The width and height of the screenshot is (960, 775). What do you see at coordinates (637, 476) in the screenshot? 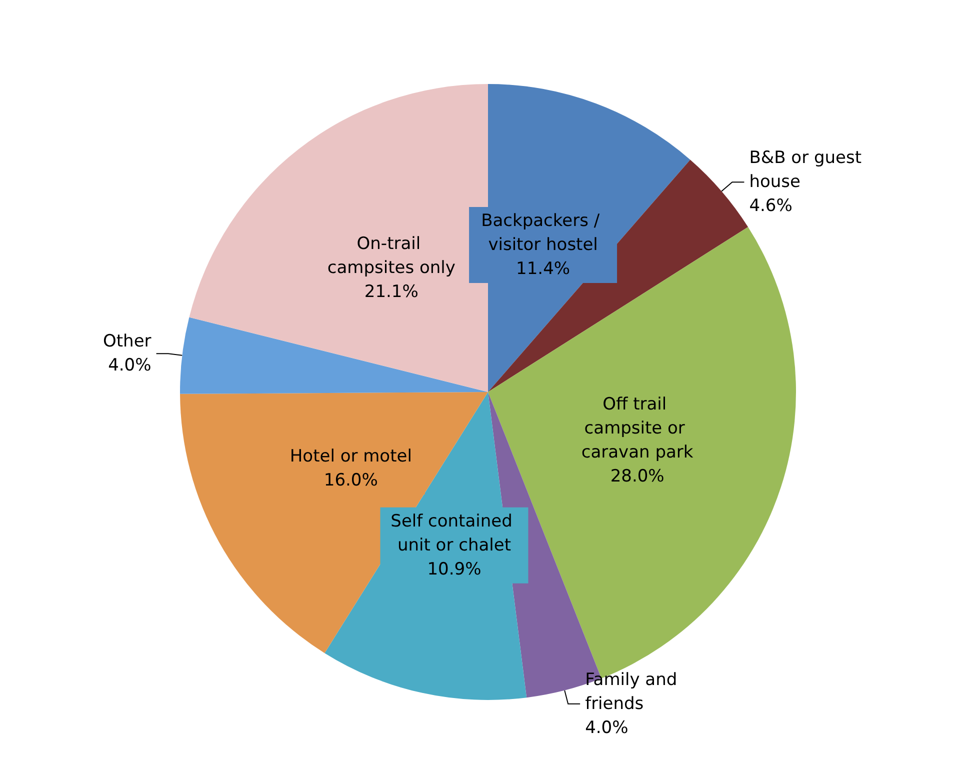
I see `data-label: 28.0%` at bounding box center [637, 476].